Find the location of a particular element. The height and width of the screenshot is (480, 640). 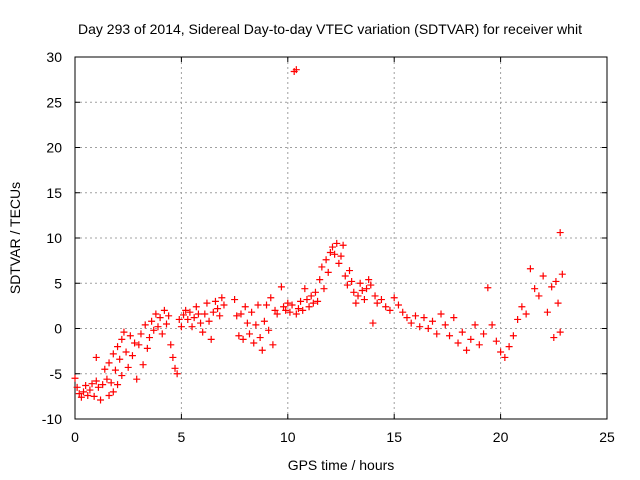

y-tick-label: 5 is located at coordinates (58, 283).